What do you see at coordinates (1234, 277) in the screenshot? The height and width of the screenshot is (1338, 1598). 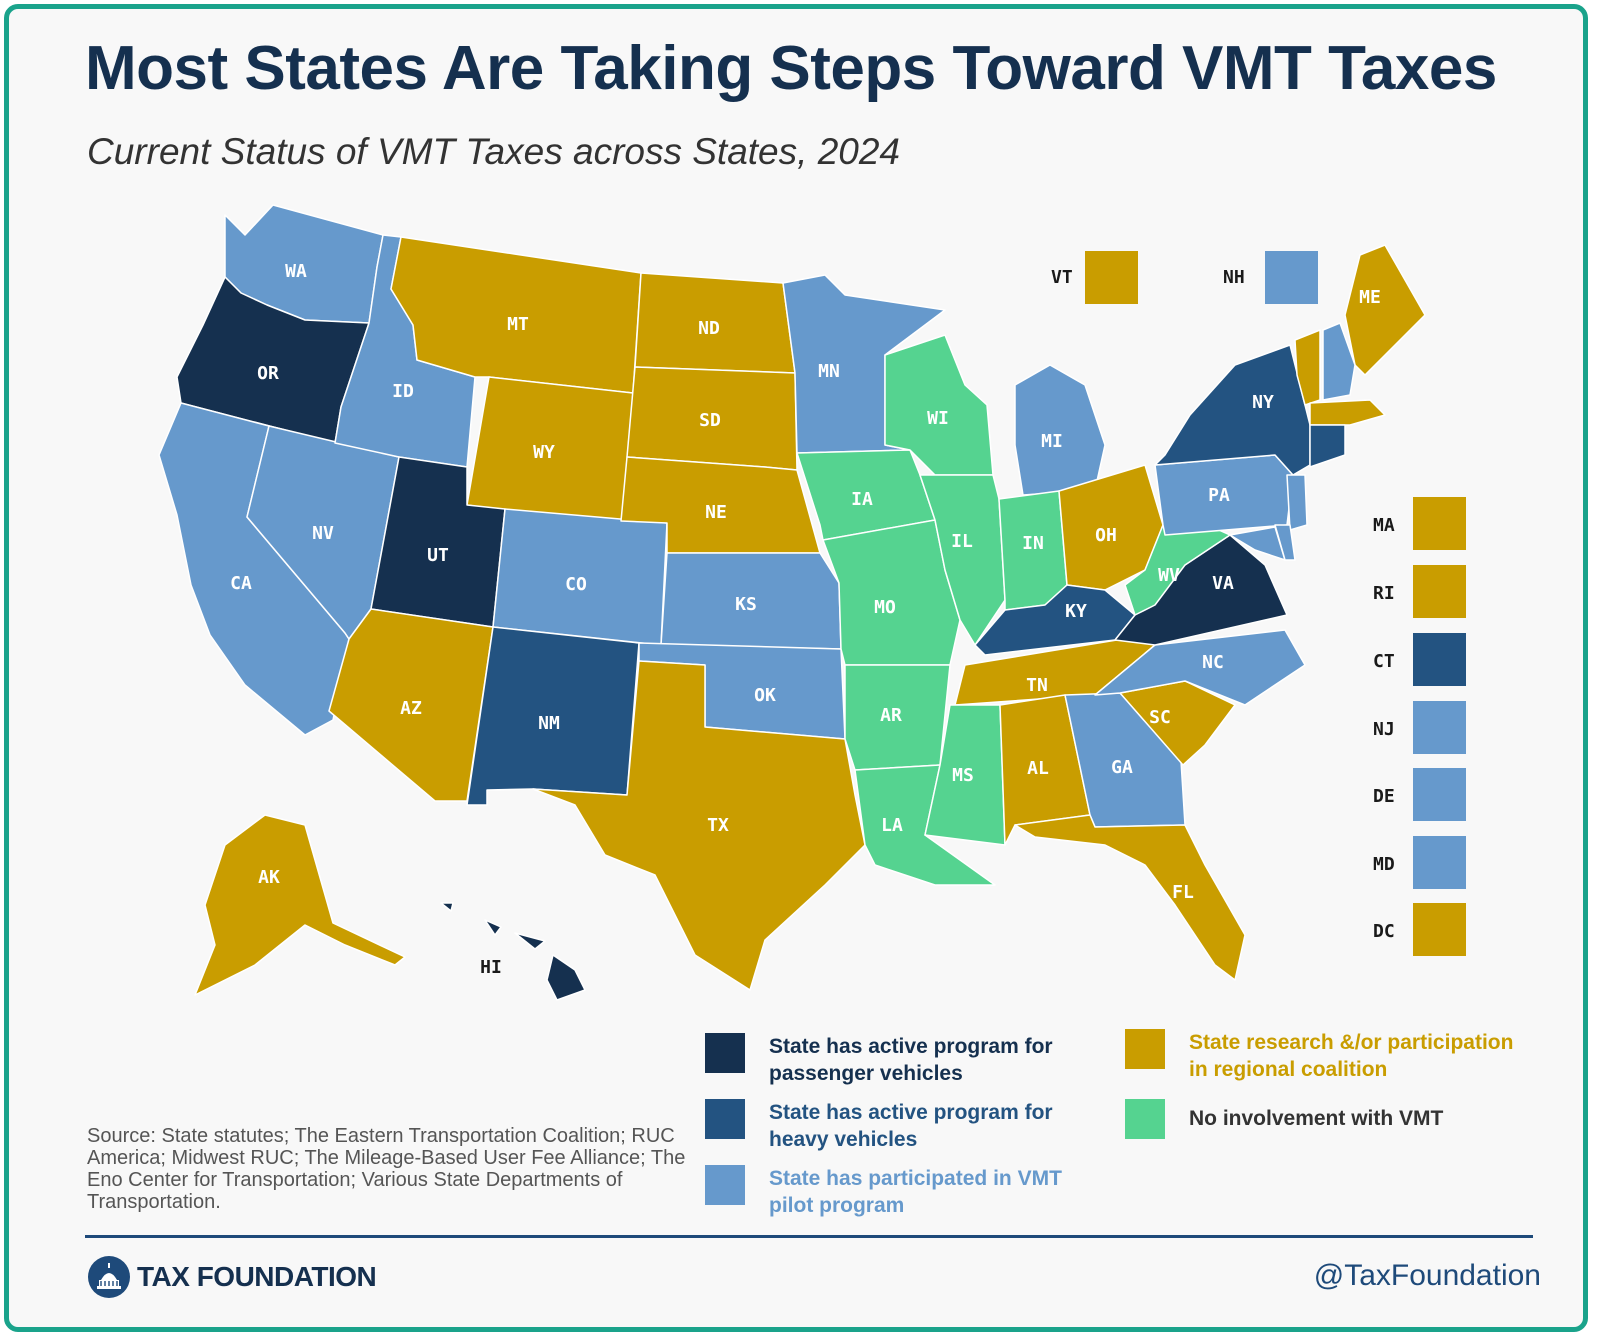 I see `key-label-nh: NH` at bounding box center [1234, 277].